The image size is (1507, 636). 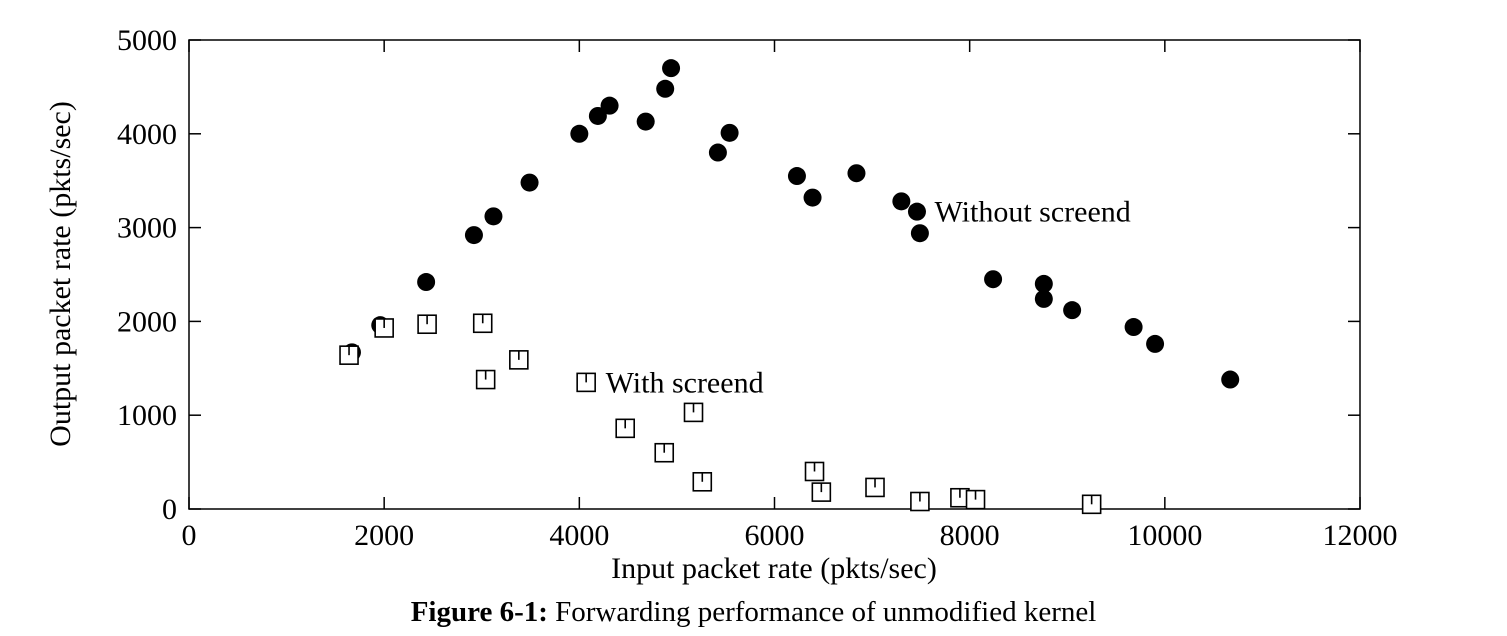 I want to click on y-tick-label: 3000, so click(x=147, y=228).